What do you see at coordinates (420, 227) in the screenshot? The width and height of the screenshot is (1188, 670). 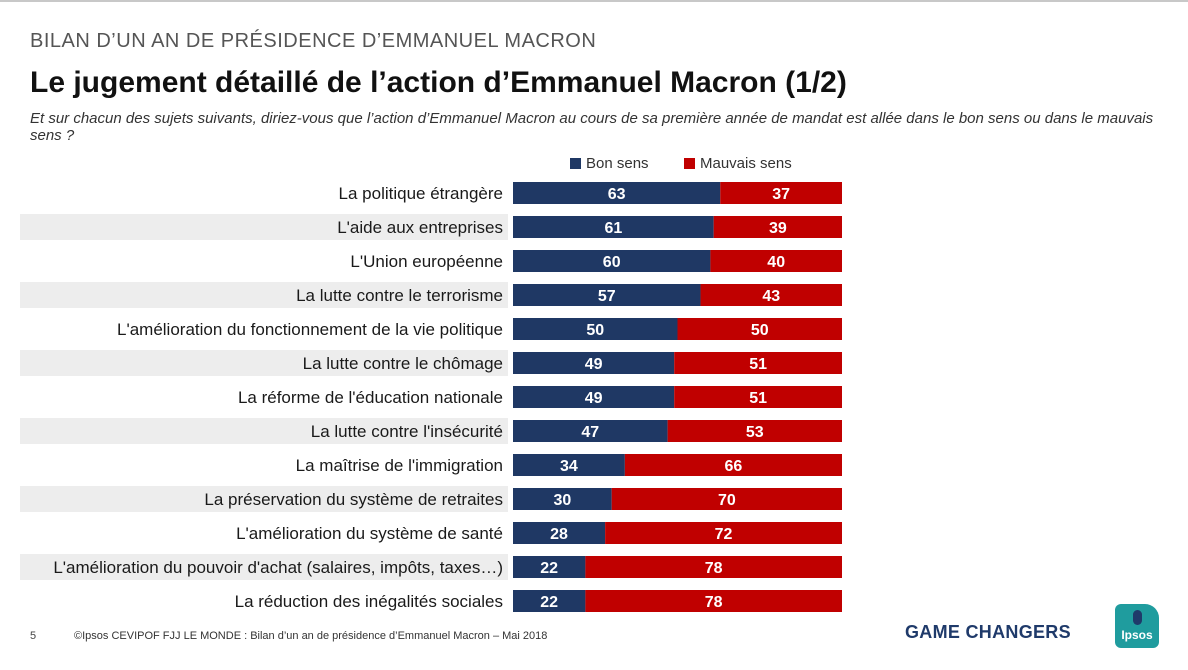 I see `category-label: L'aide aux entreprises` at bounding box center [420, 227].